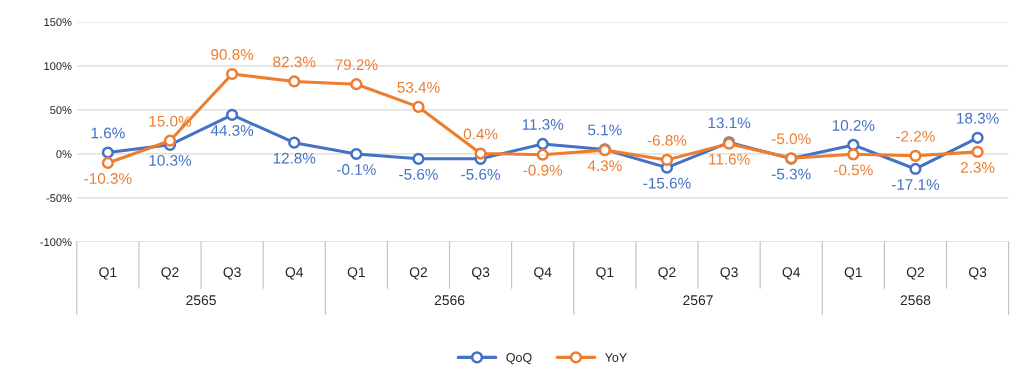 This screenshot has height=384, width=1024. I want to click on text: 2567, so click(698, 300).